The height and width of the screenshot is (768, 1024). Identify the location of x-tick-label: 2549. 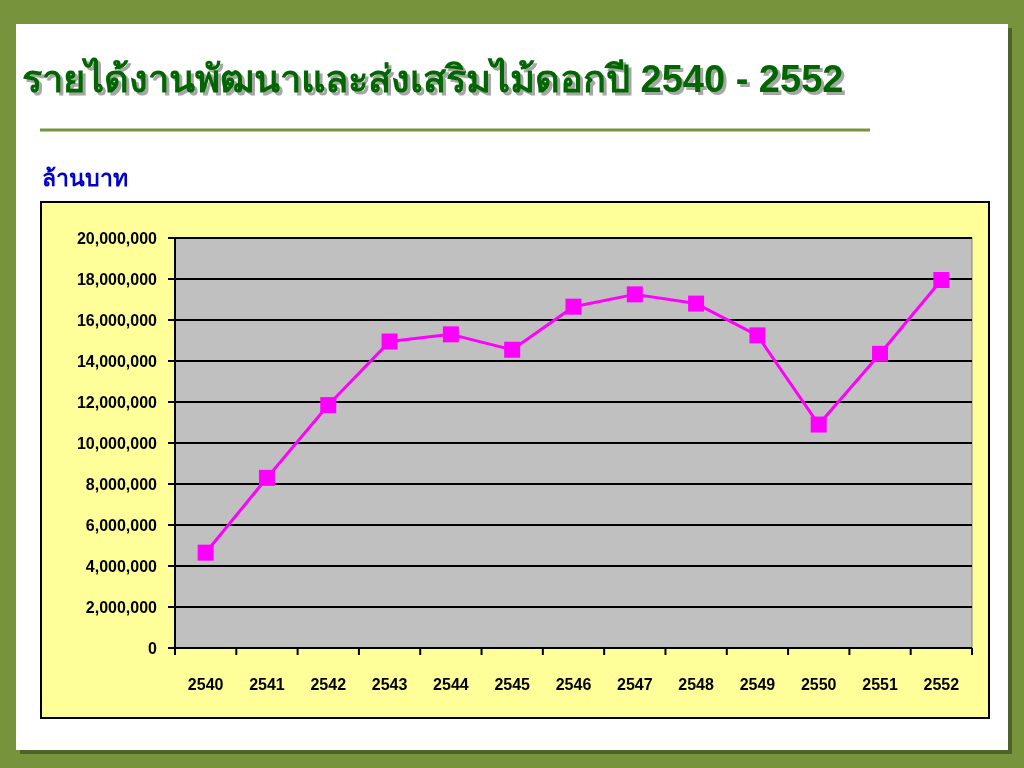
(757, 684).